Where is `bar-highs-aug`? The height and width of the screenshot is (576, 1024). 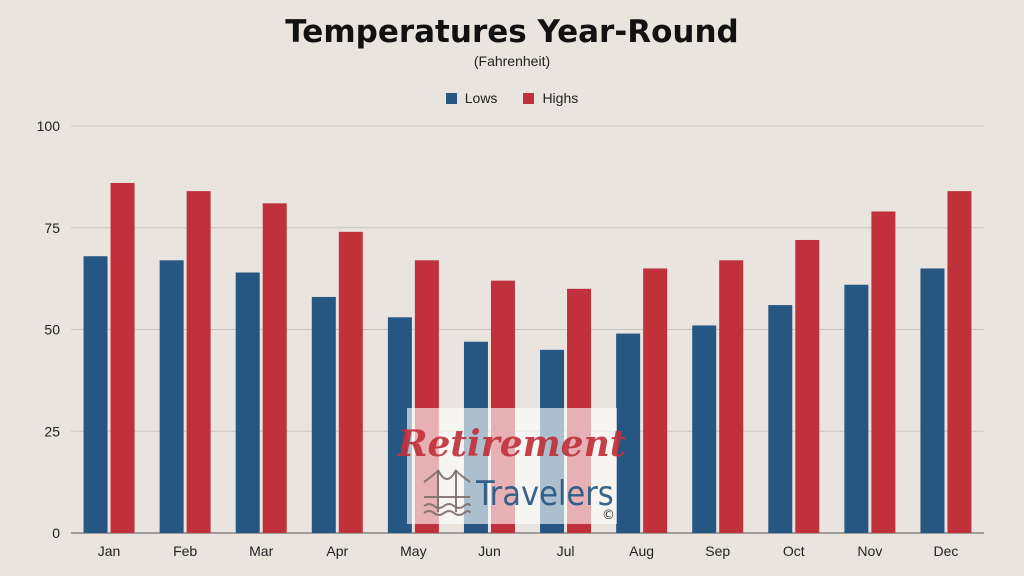
bar-highs-aug is located at coordinates (655, 400).